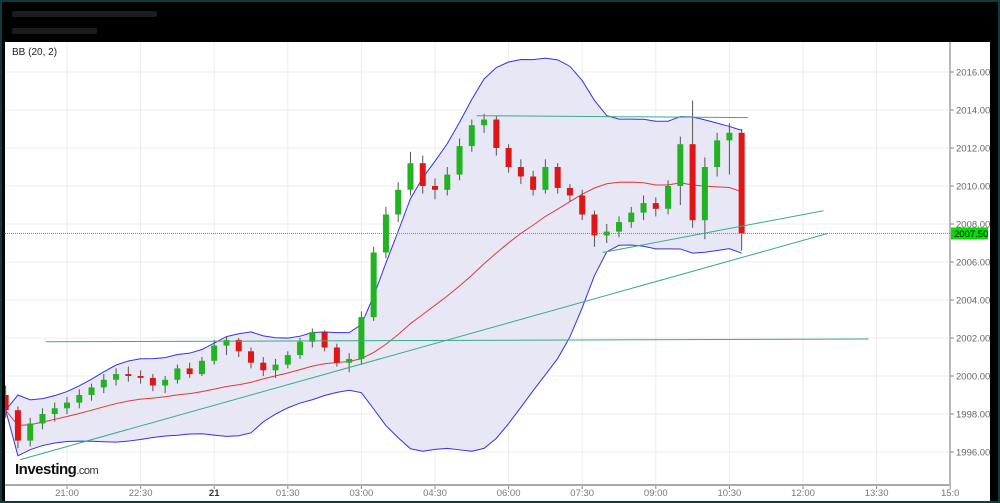 The image size is (1000, 503). Describe the element at coordinates (973, 263) in the screenshot. I see `y-tick-label: 2006.00` at that location.